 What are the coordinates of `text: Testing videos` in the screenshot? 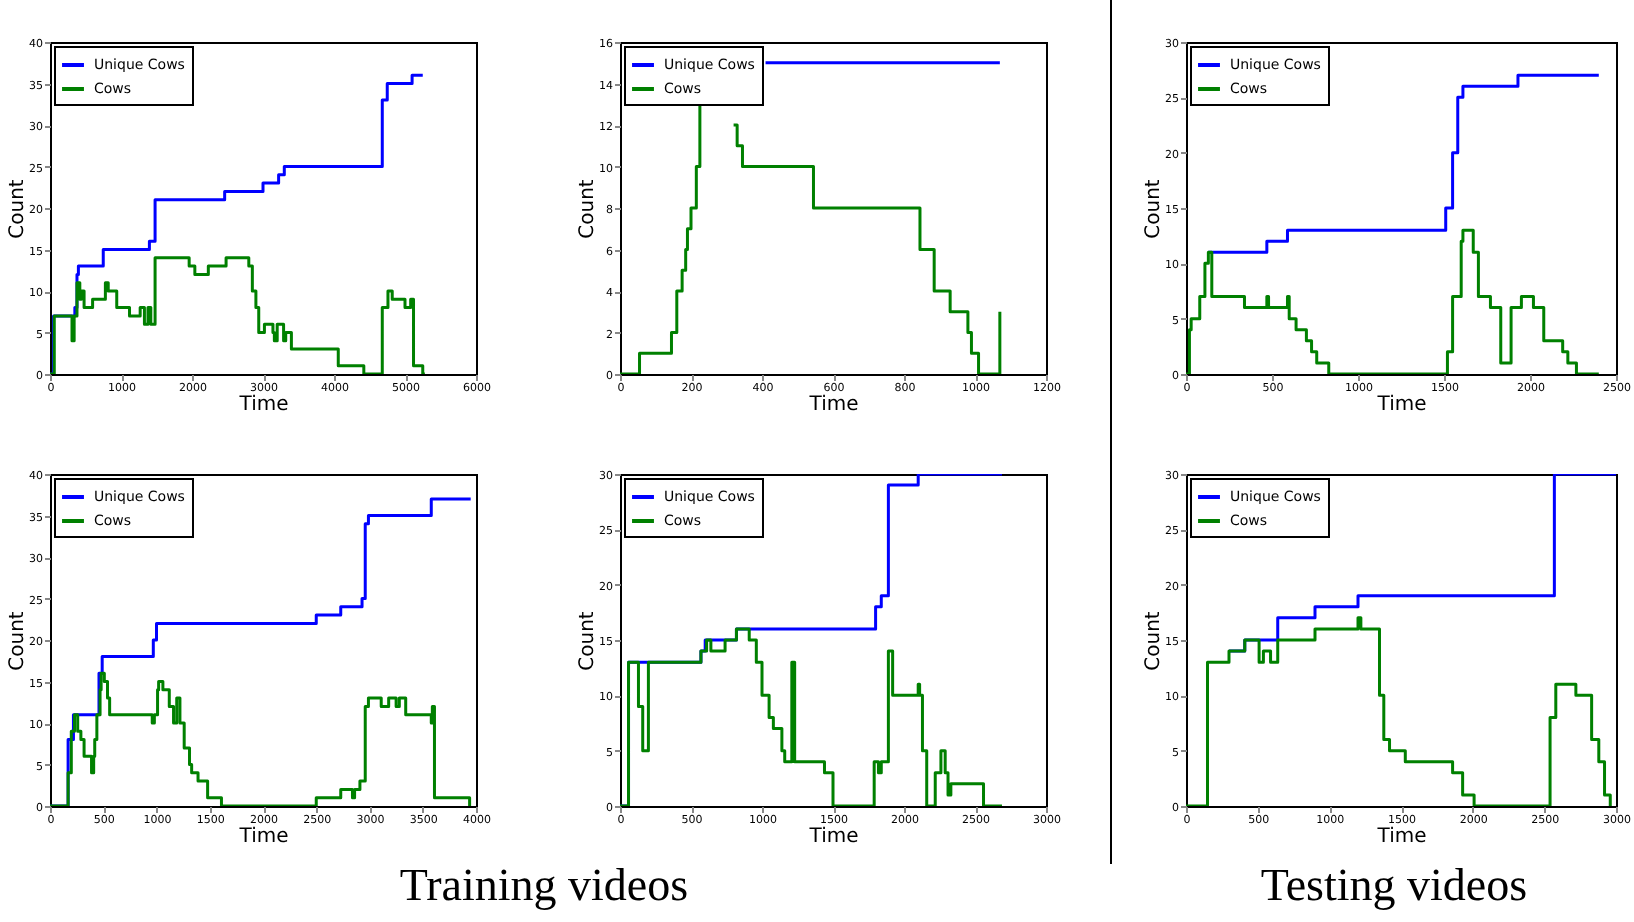 It's located at (1394, 886).